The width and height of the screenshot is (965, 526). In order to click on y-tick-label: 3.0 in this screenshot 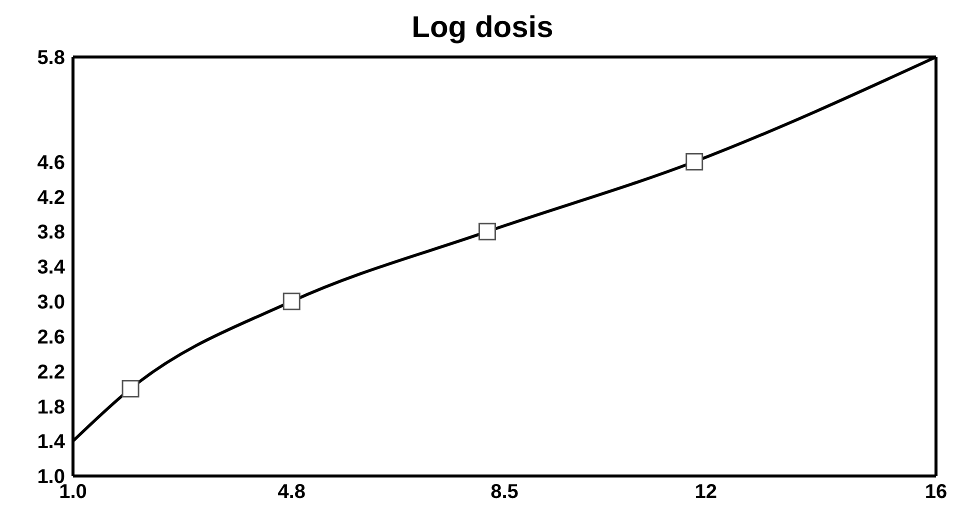, I will do `click(51, 303)`.